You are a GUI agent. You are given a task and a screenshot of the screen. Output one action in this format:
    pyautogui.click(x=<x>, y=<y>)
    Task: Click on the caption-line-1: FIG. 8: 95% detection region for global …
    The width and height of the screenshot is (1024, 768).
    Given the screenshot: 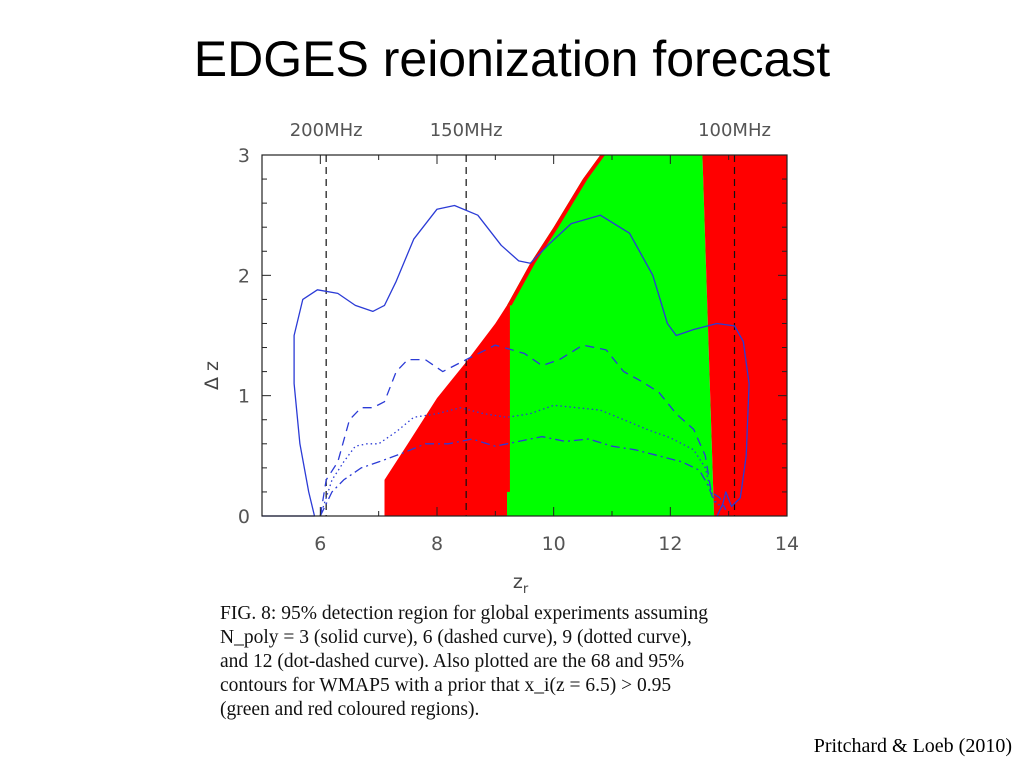 What is the action you would take?
    pyautogui.click(x=464, y=613)
    